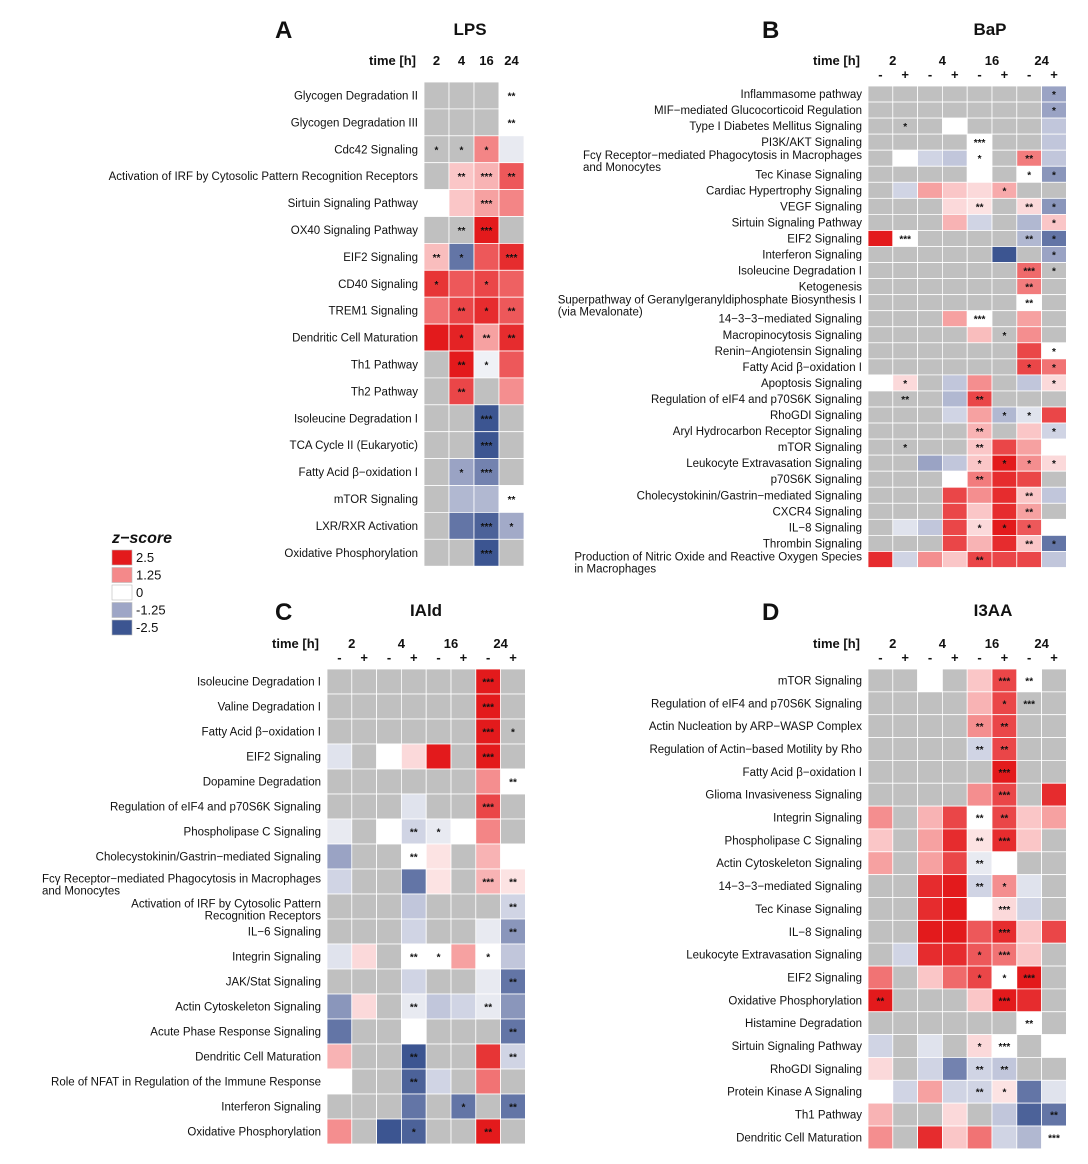  What do you see at coordinates (384, 365) in the screenshot?
I see `row-label: Th1 Pathway` at bounding box center [384, 365].